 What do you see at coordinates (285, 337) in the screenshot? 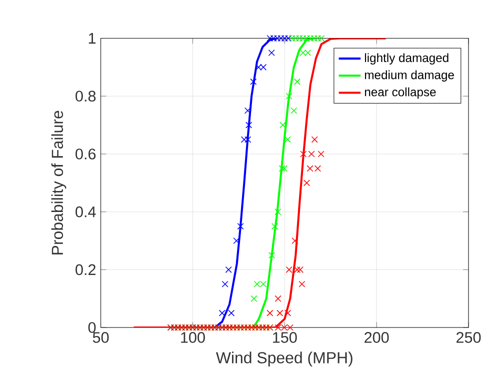
I see `x-tick-label: 150` at bounding box center [285, 337].